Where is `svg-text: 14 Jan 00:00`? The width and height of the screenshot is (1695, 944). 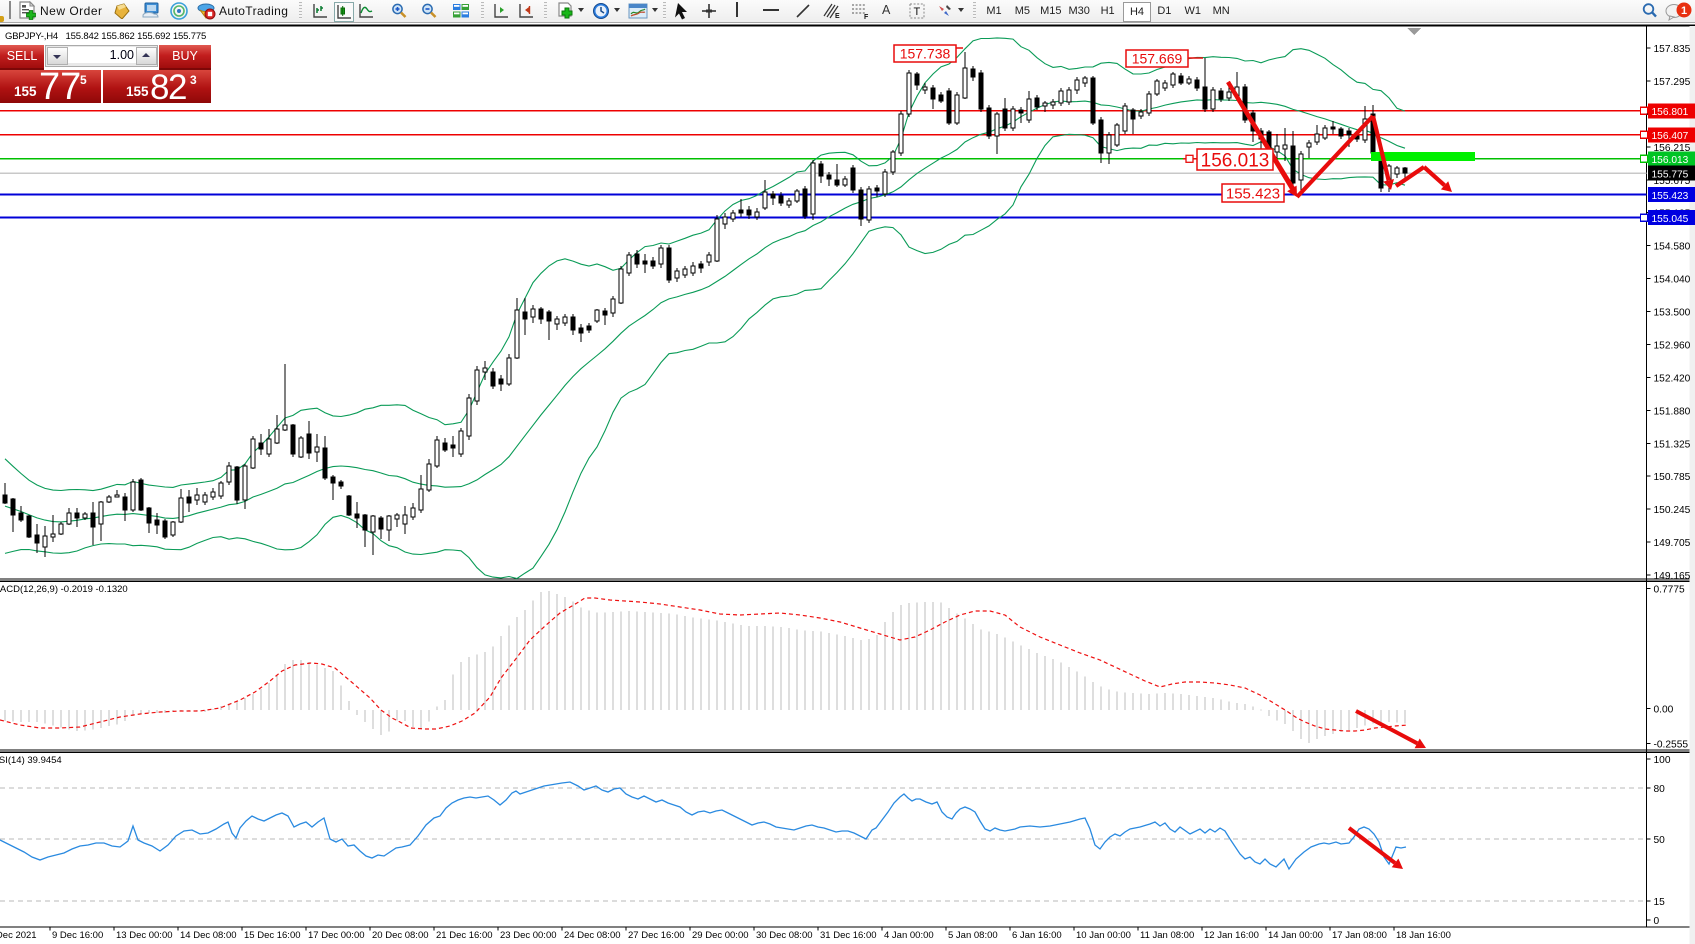
svg-text: 14 Jan 00:00 is located at coordinates (1295, 935).